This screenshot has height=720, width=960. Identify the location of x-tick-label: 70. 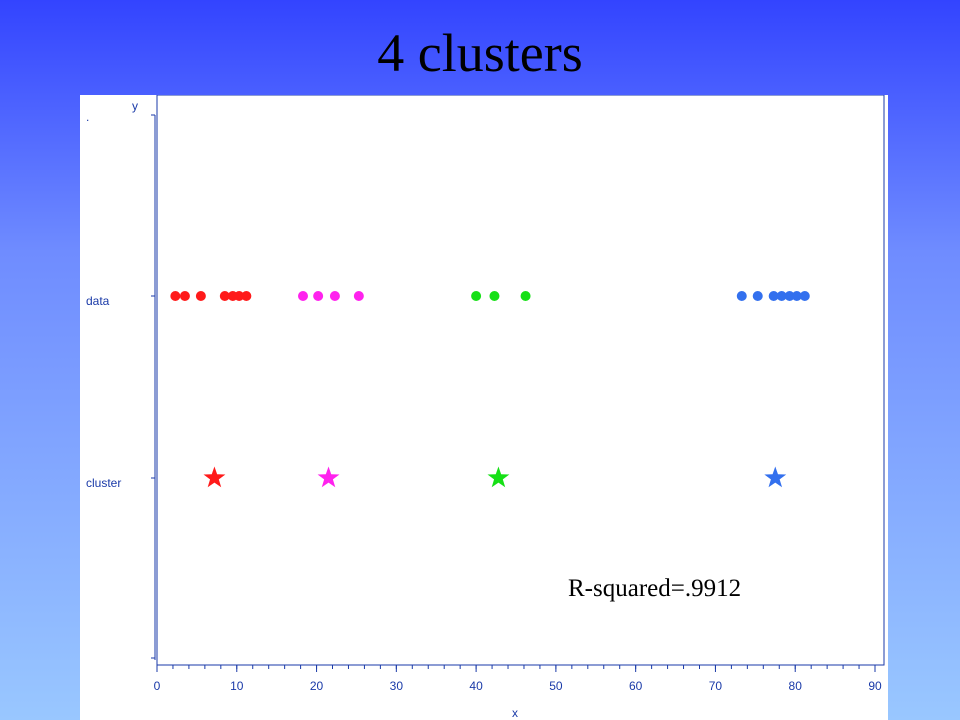
(716, 686).